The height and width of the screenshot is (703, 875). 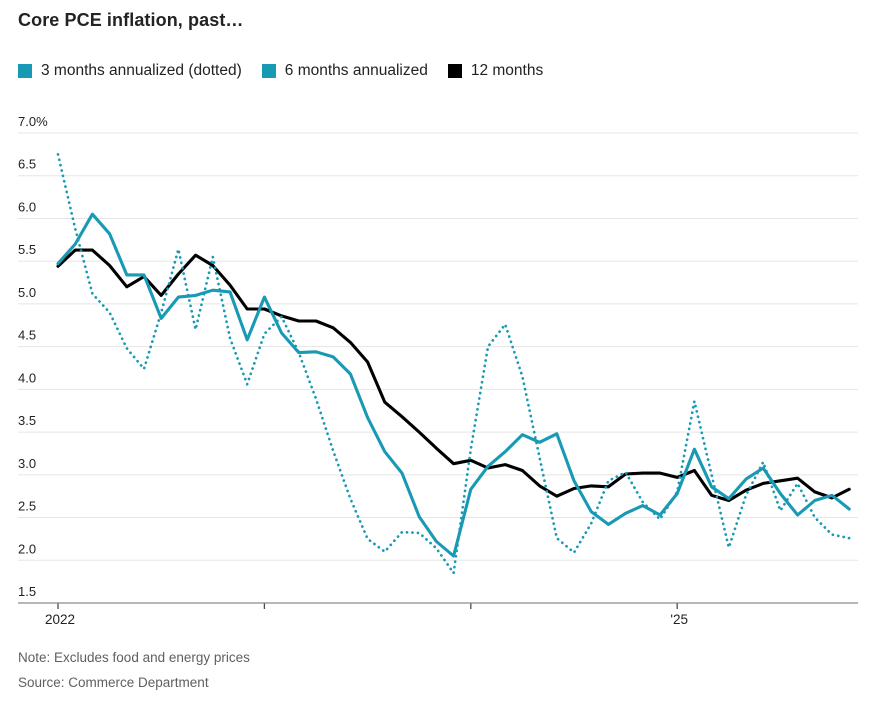 I want to click on y-axis-label: 4.0, so click(x=27, y=377).